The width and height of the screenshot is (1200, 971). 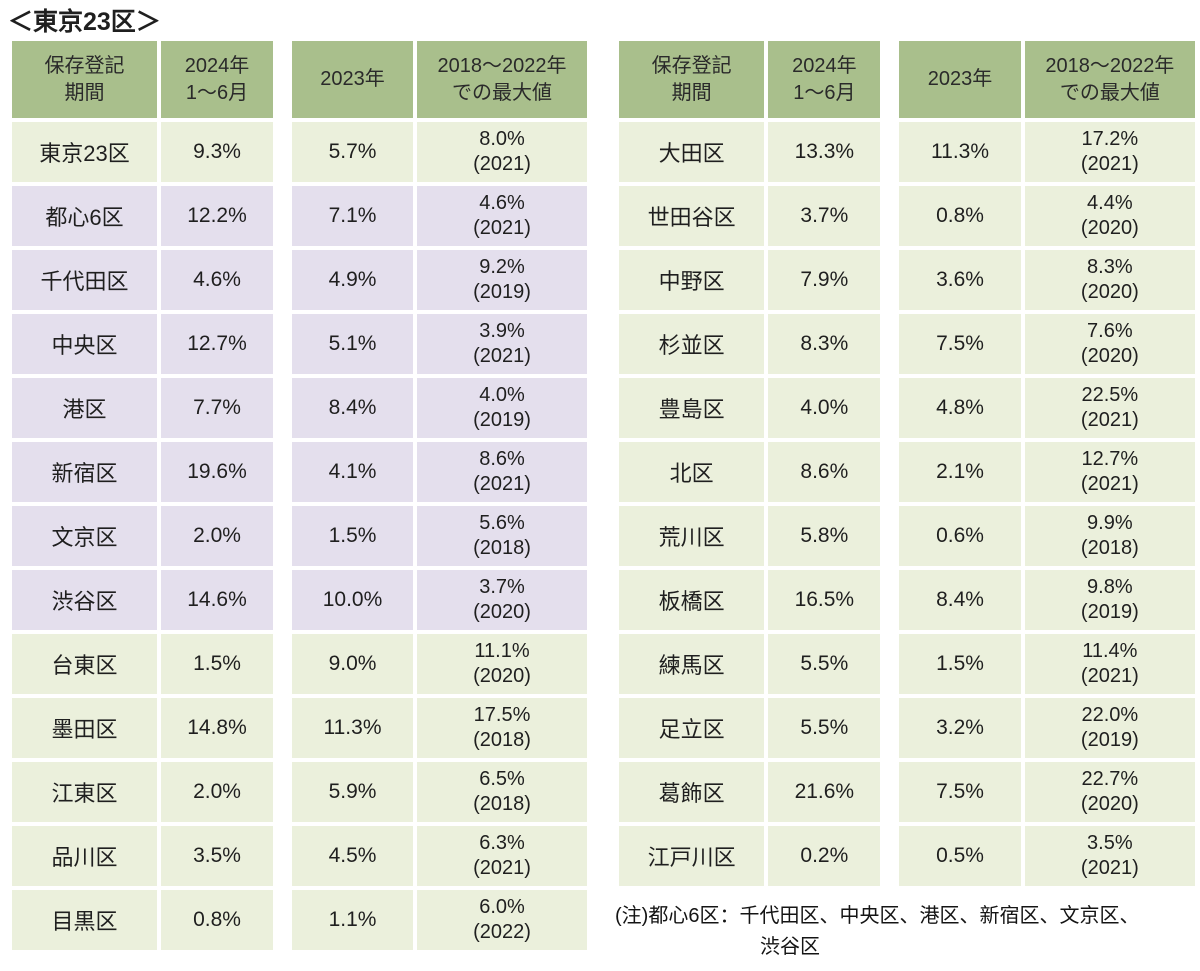 I want to click on ward-name-cell: 墨田区, so click(x=84, y=728).